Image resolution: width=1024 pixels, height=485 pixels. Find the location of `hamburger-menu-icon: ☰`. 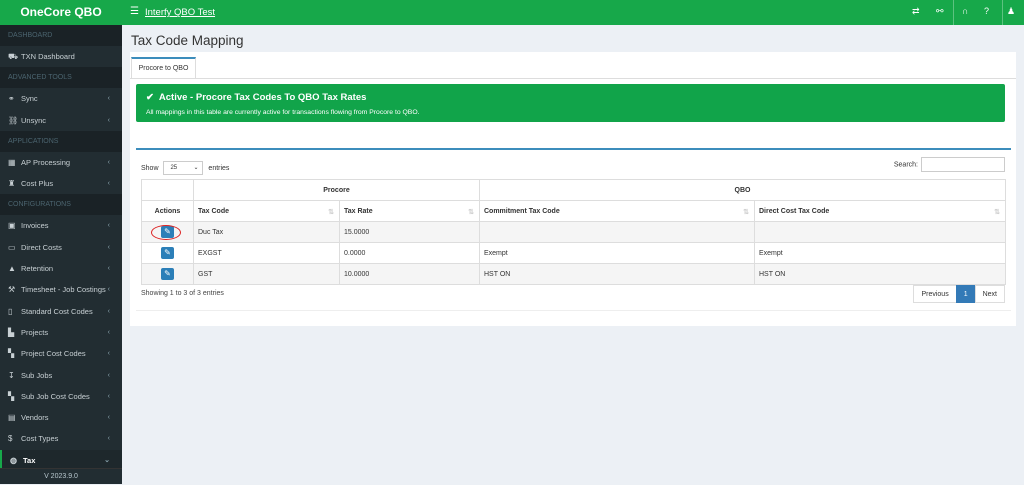

hamburger-menu-icon: ☰ is located at coordinates (134, 11).